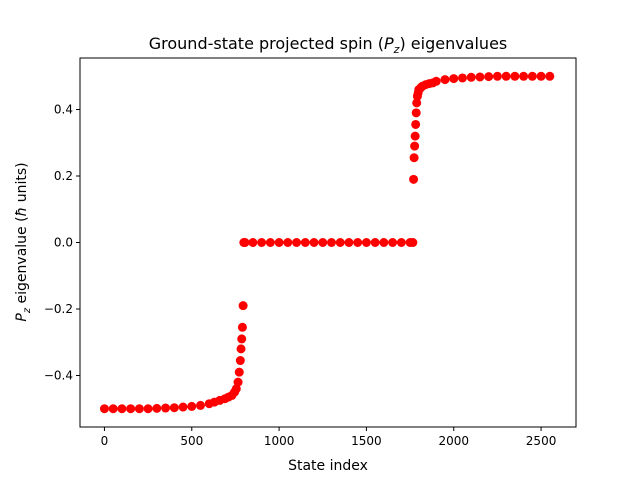  Describe the element at coordinates (329, 437) in the screenshot. I see `x-axis-ticks: 0 500 1000 1500 2000 2500` at that location.